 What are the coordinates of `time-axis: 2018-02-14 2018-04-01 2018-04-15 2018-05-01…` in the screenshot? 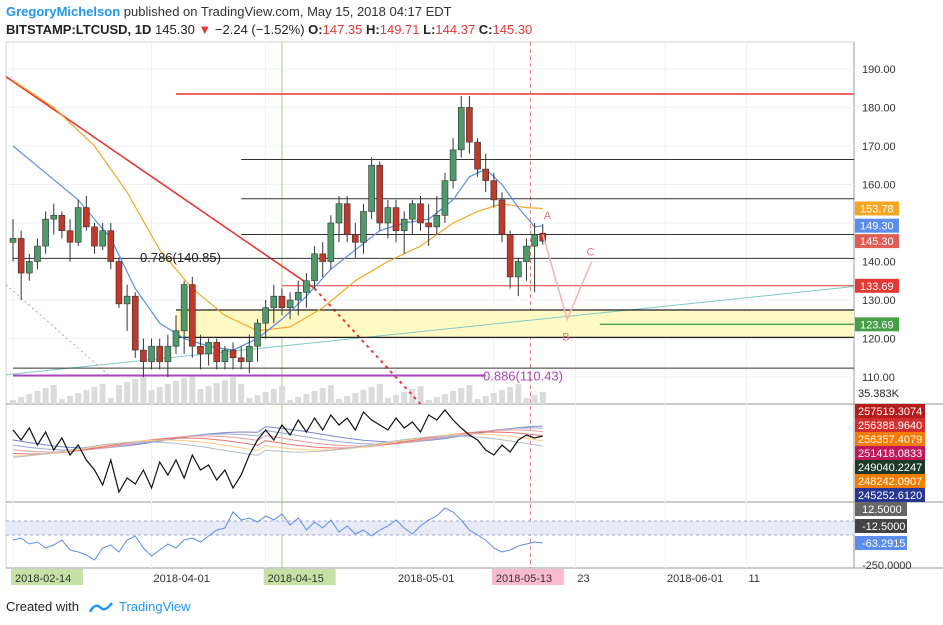 It's located at (385, 577).